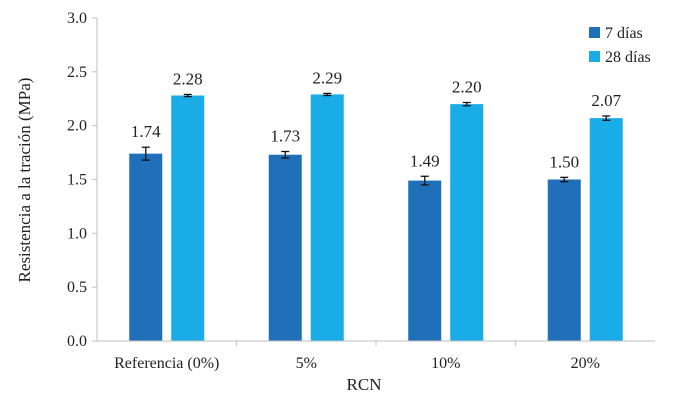  What do you see at coordinates (166, 363) in the screenshot?
I see `x-tick-label: Referencia (0%)` at bounding box center [166, 363].